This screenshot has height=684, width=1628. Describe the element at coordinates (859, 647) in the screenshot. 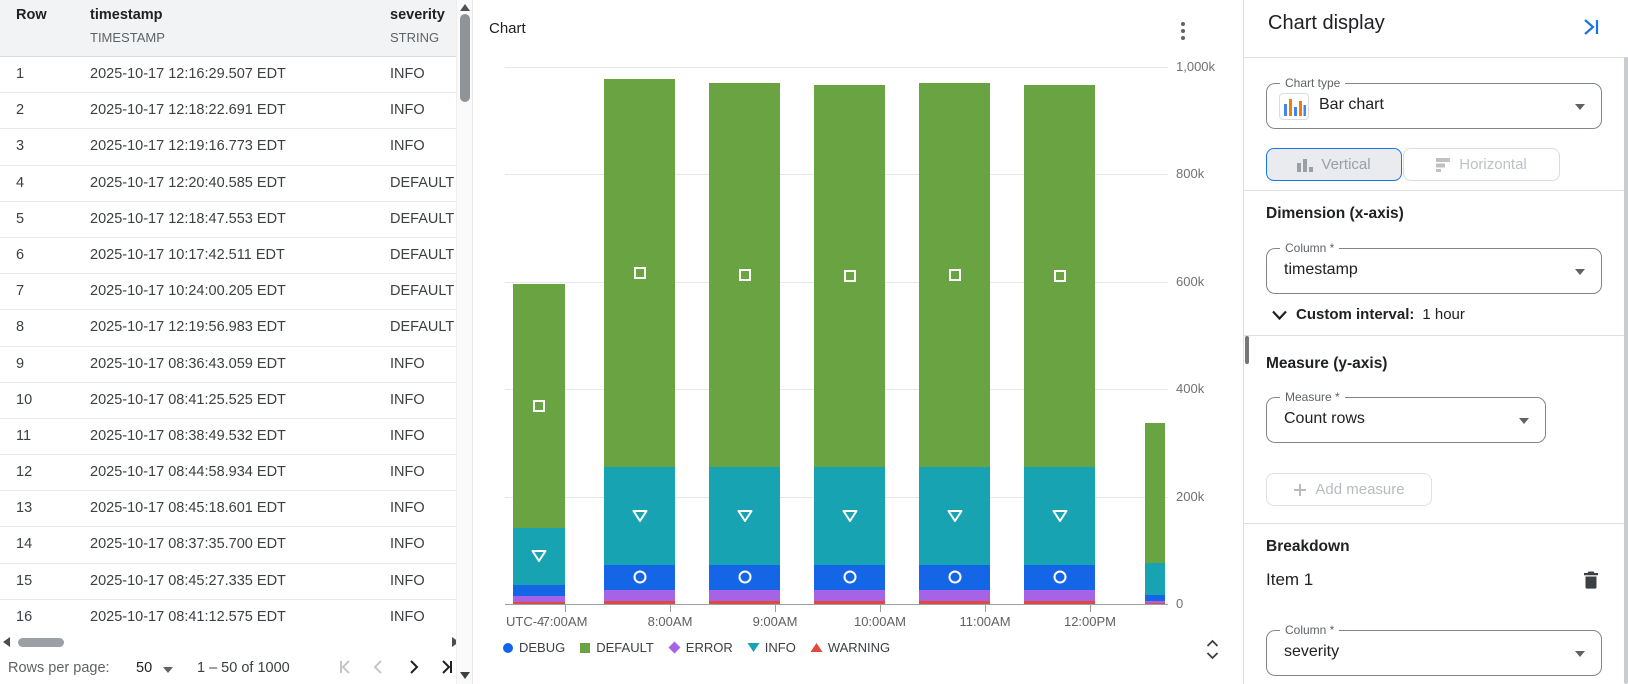

I see `legend-label: WARNING` at that location.